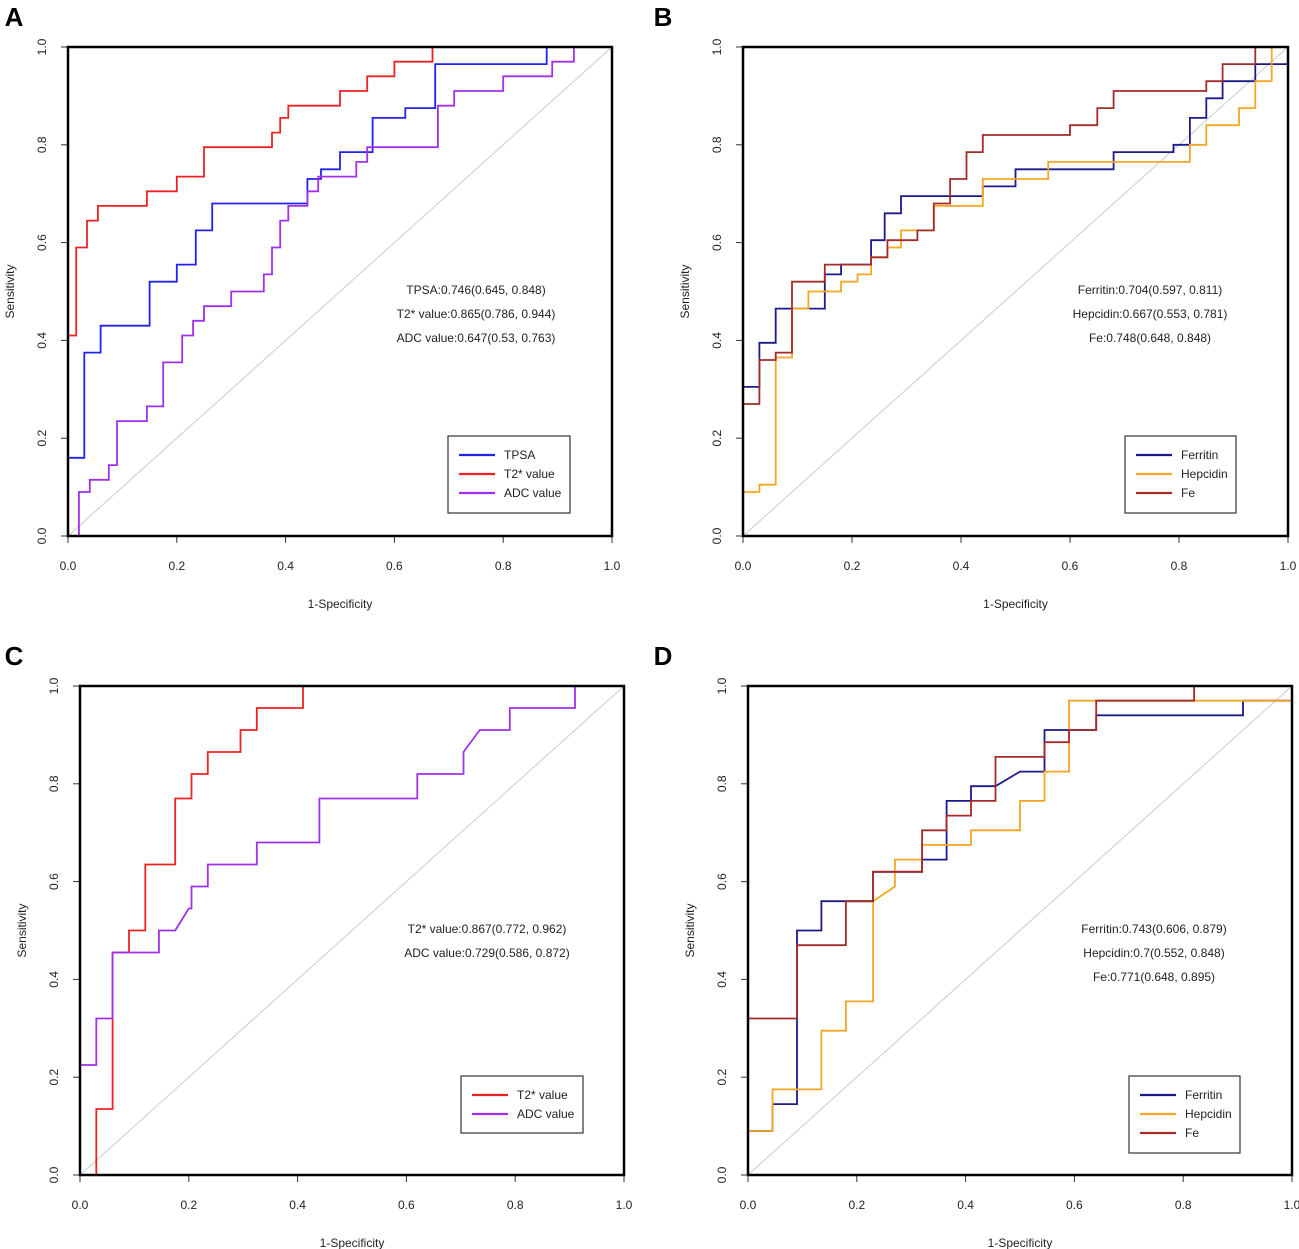 The height and width of the screenshot is (1249, 1299). I want to click on panel-a-x-tick-label: 0.2, so click(176, 566).